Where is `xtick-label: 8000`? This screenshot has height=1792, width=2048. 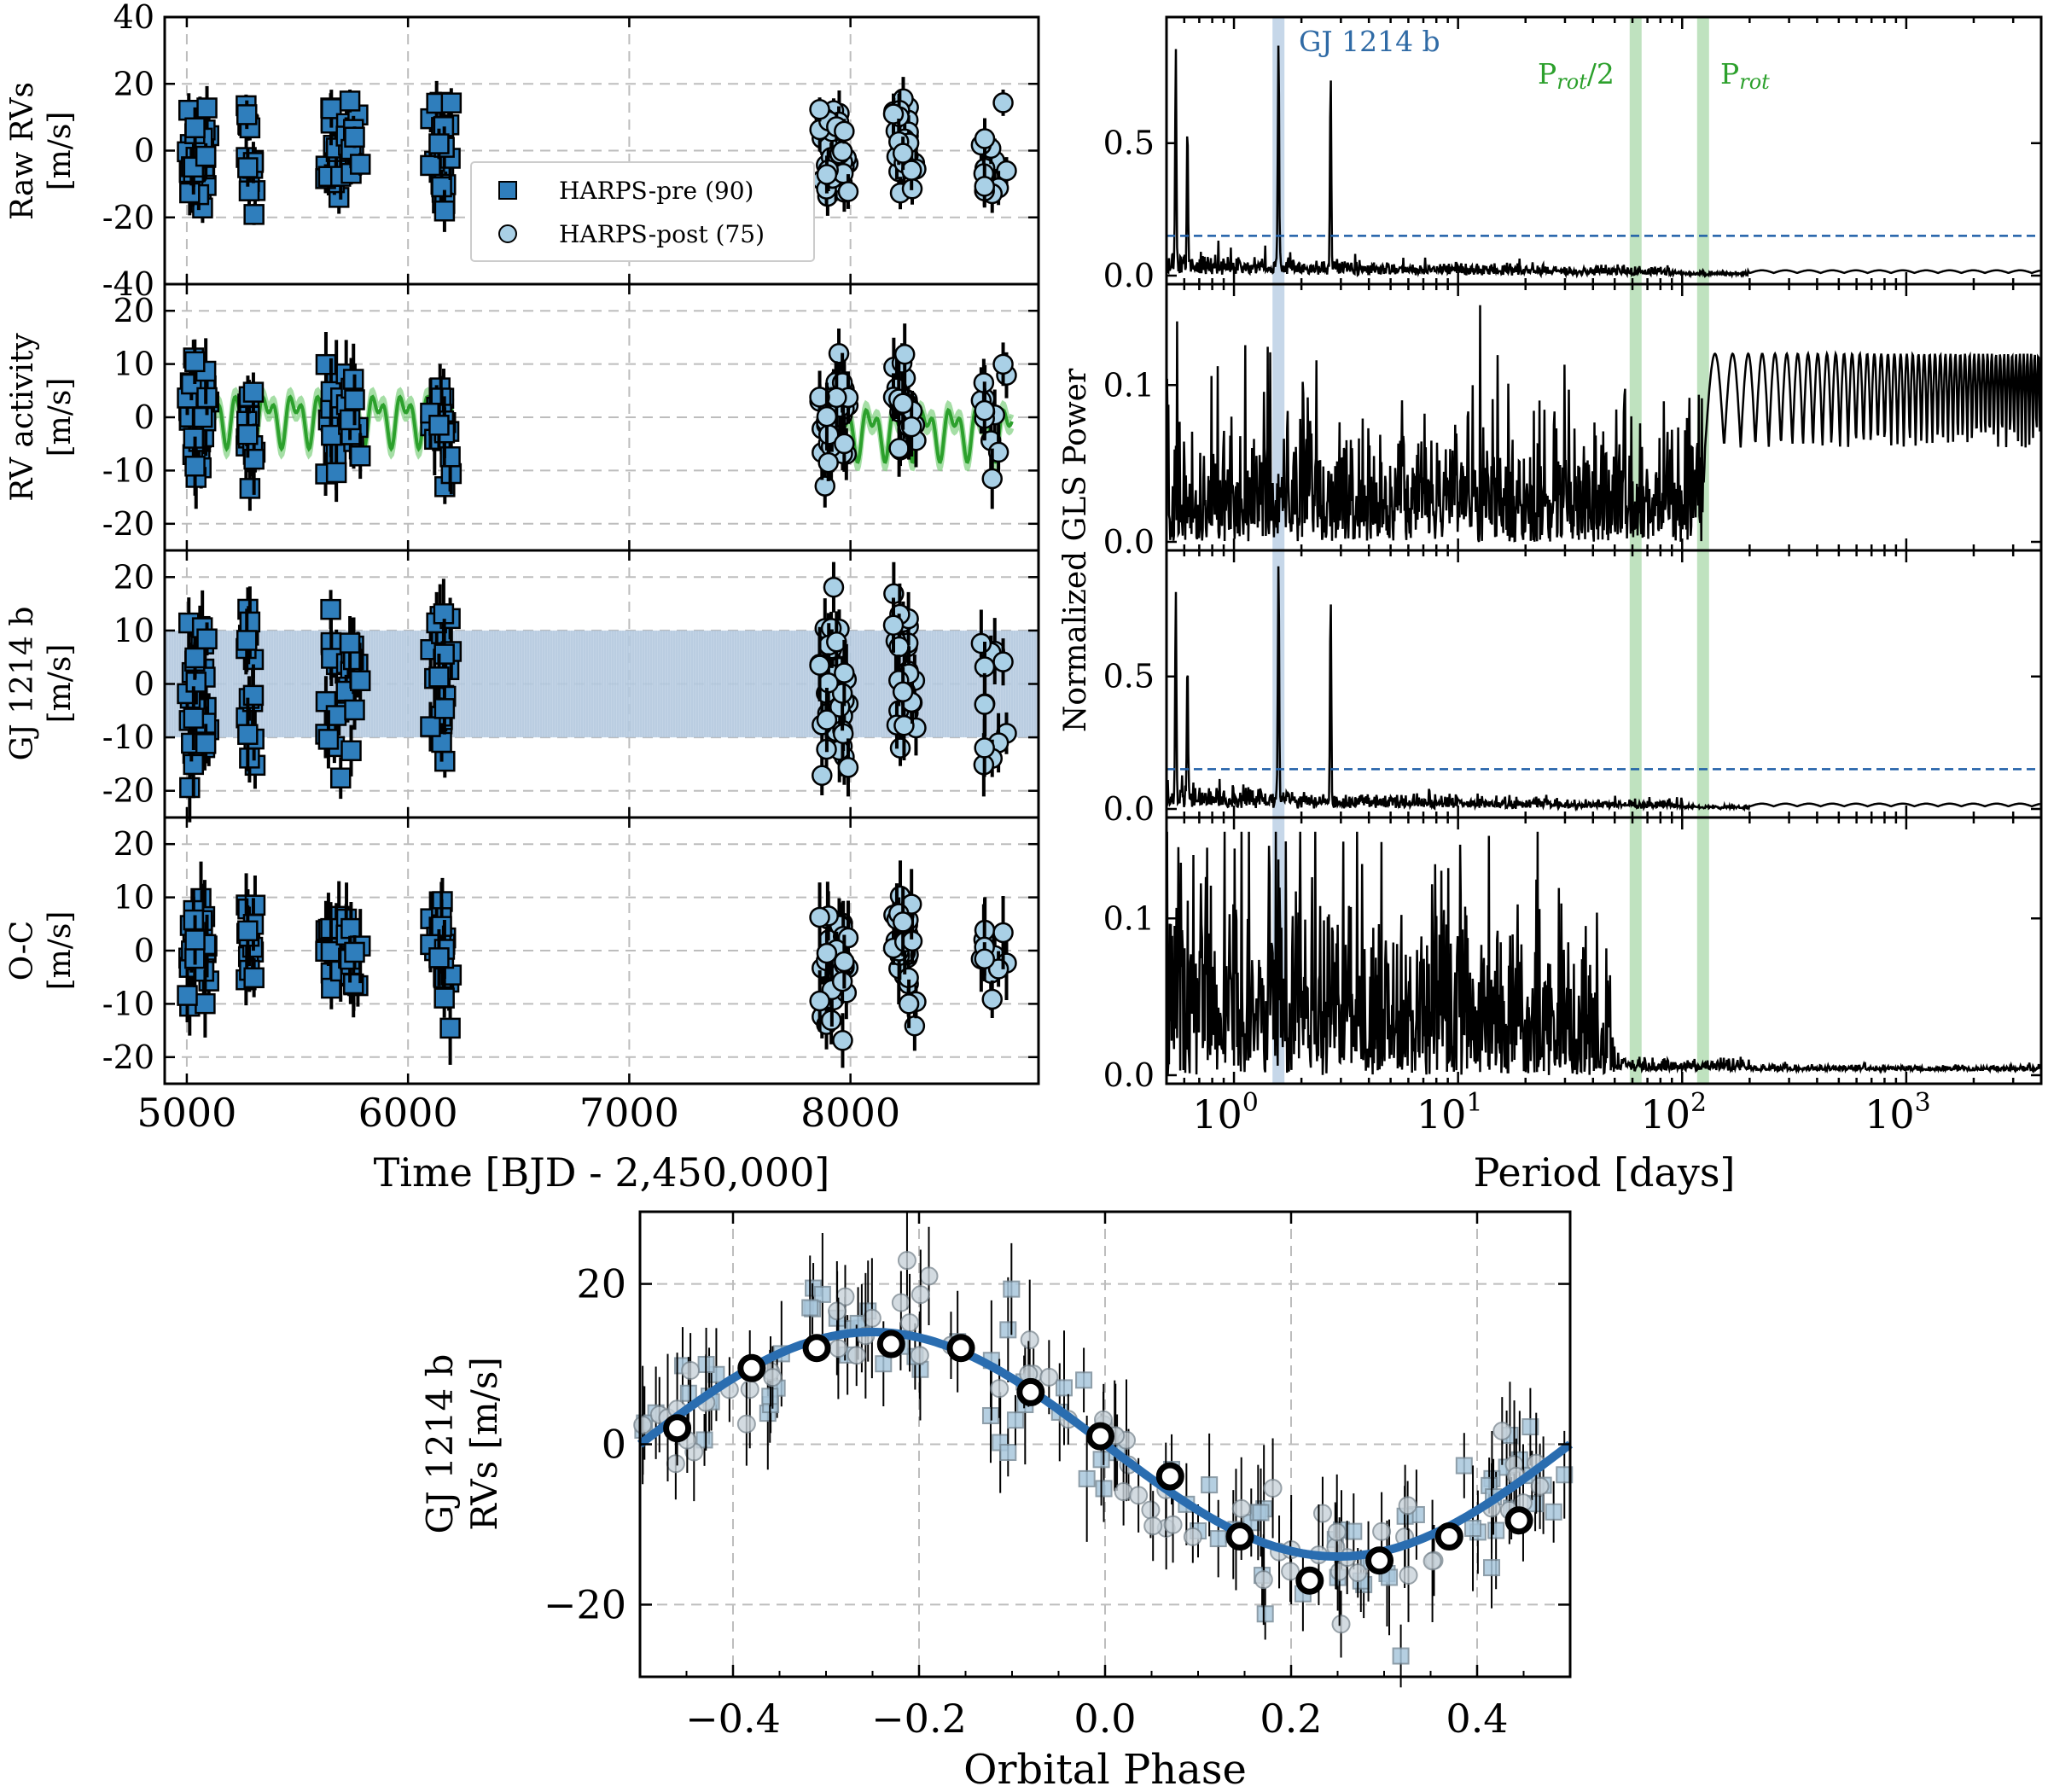
xtick-label: 8000 is located at coordinates (850, 1113).